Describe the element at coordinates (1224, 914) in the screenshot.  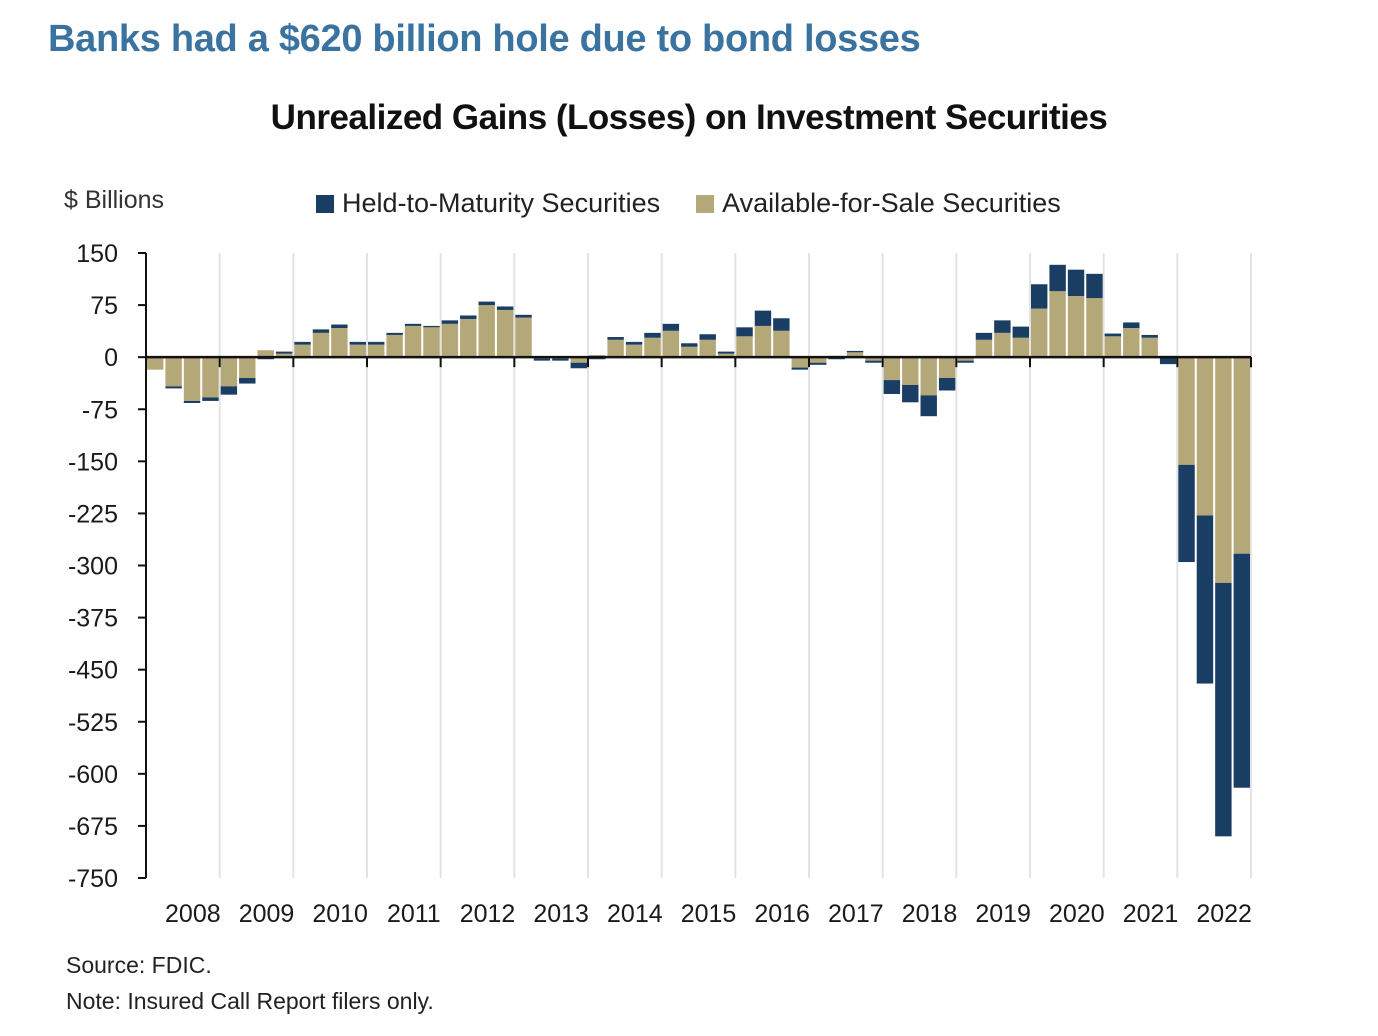
I see `x-tick-label: 2022` at that location.